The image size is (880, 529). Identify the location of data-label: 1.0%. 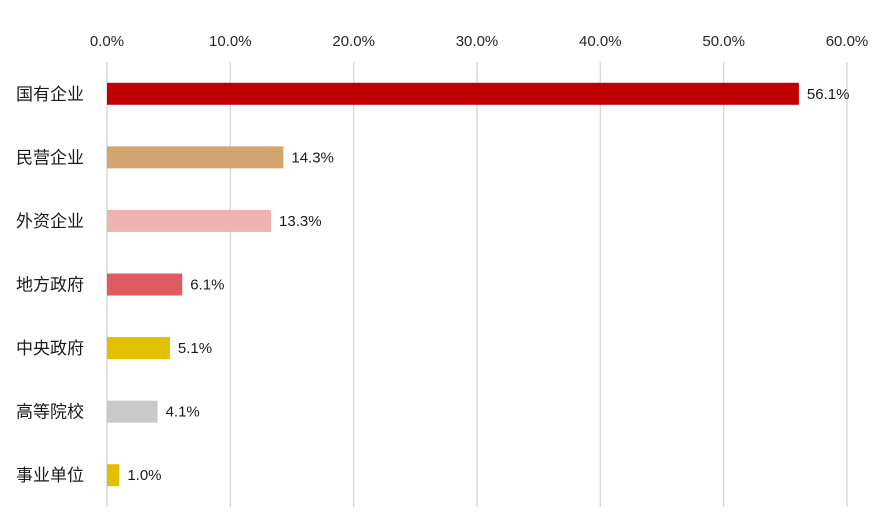
(144, 475).